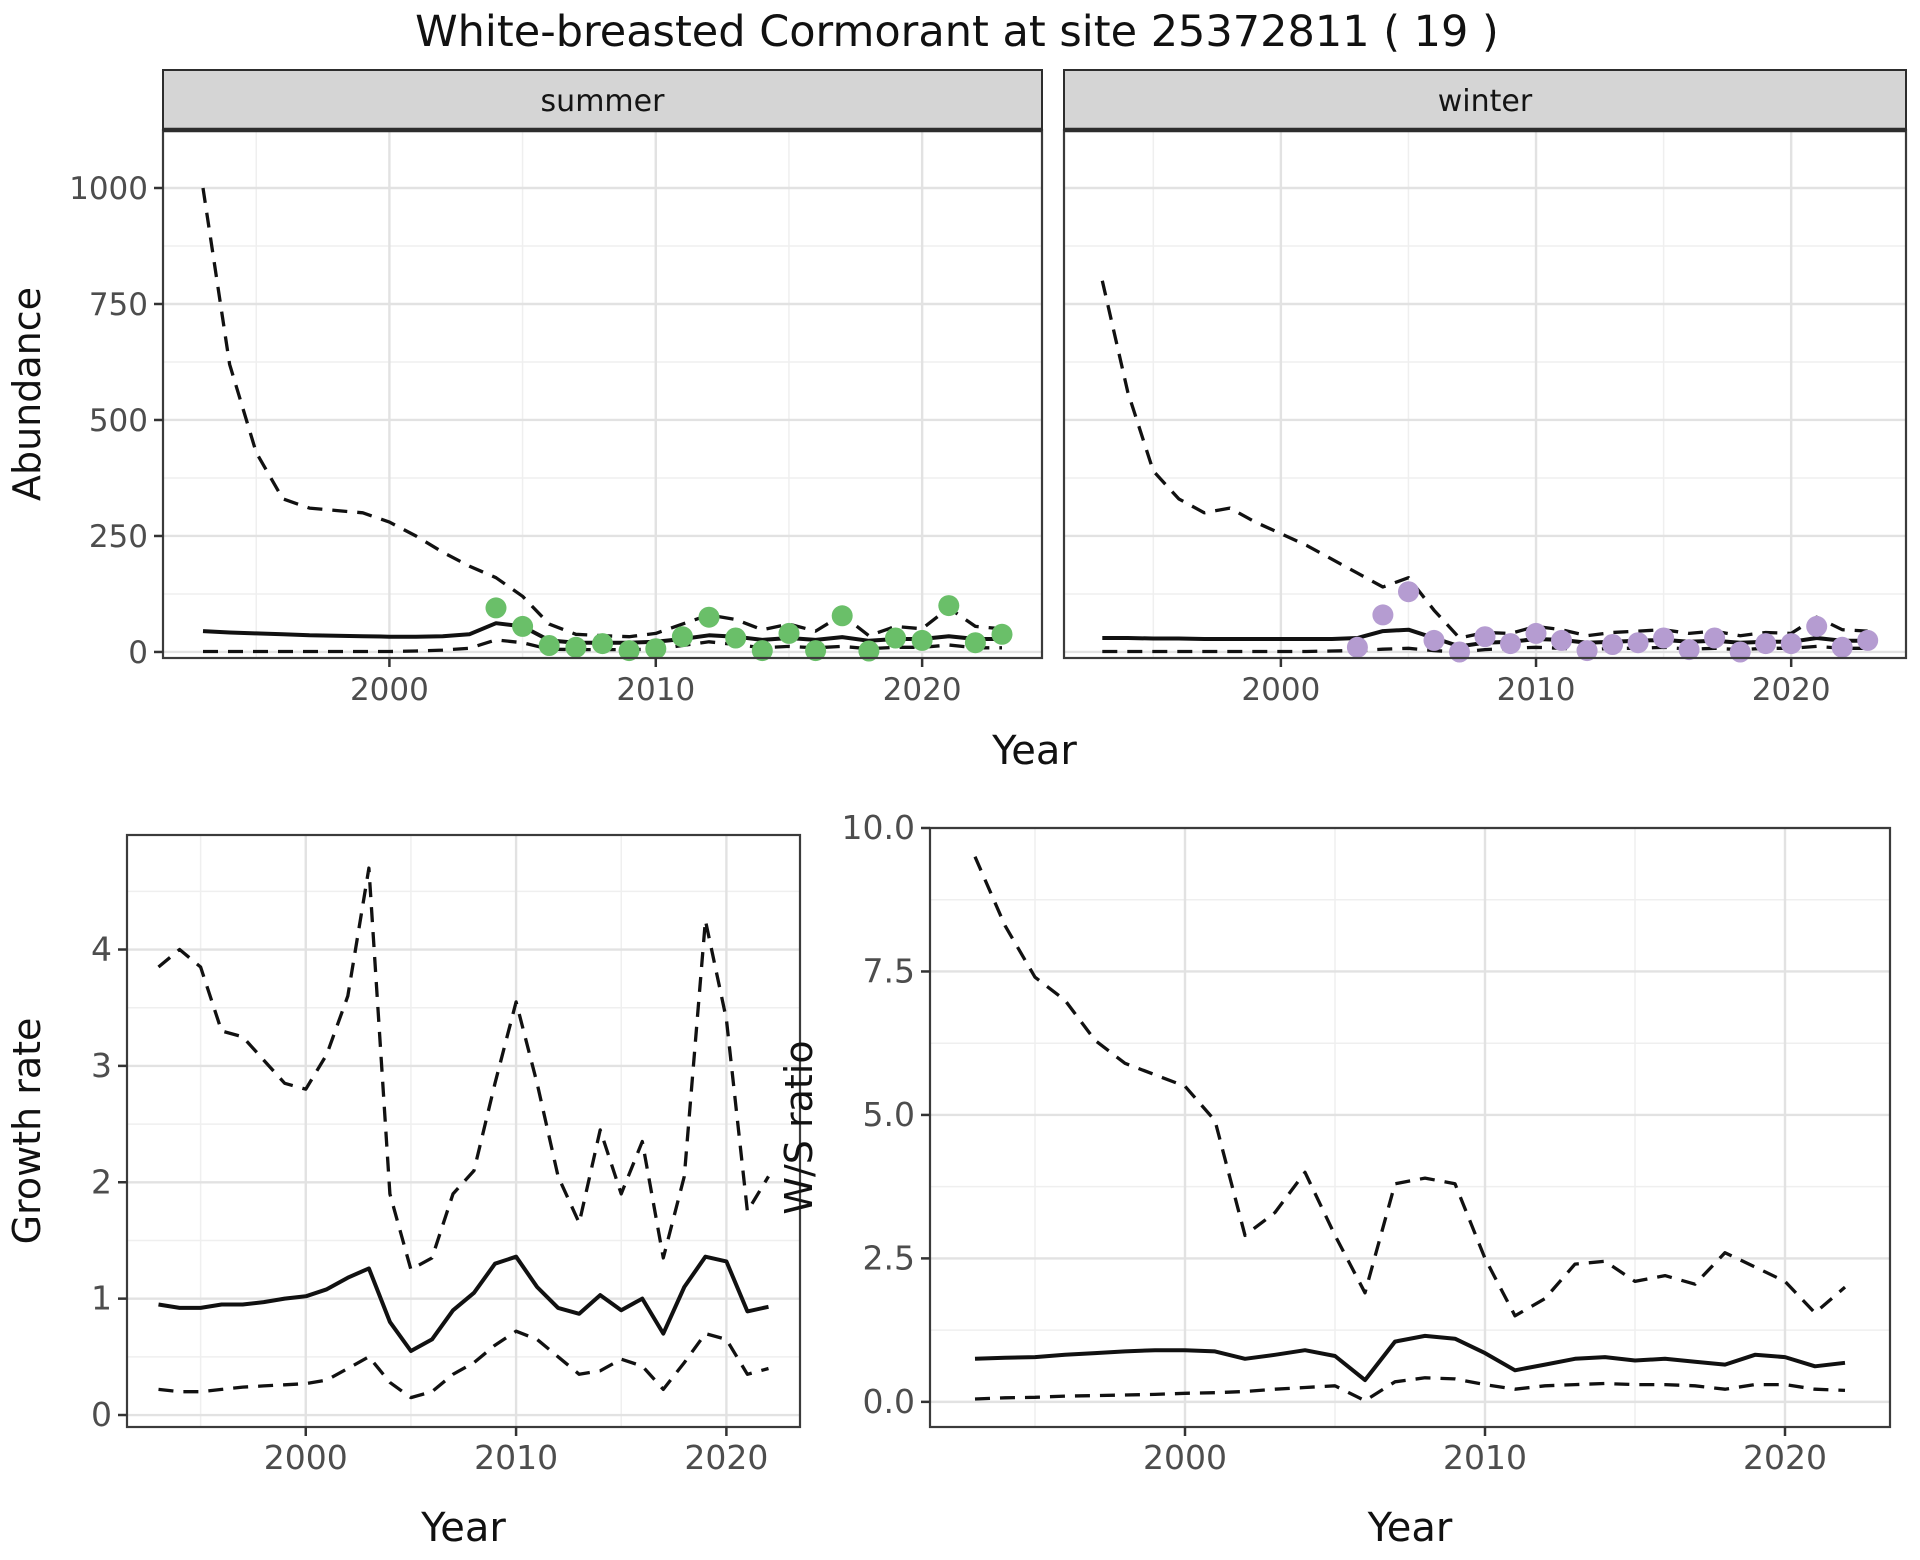  I want to click on y-tick-label: 4, so click(101, 949).